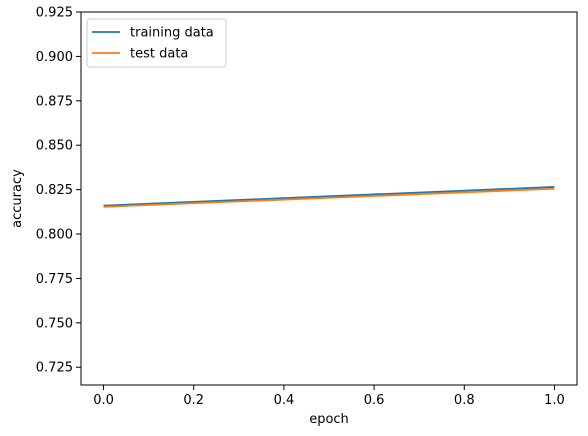 The image size is (588, 436). What do you see at coordinates (54, 13) in the screenshot?
I see `y-tick-label: 0.925` at bounding box center [54, 13].